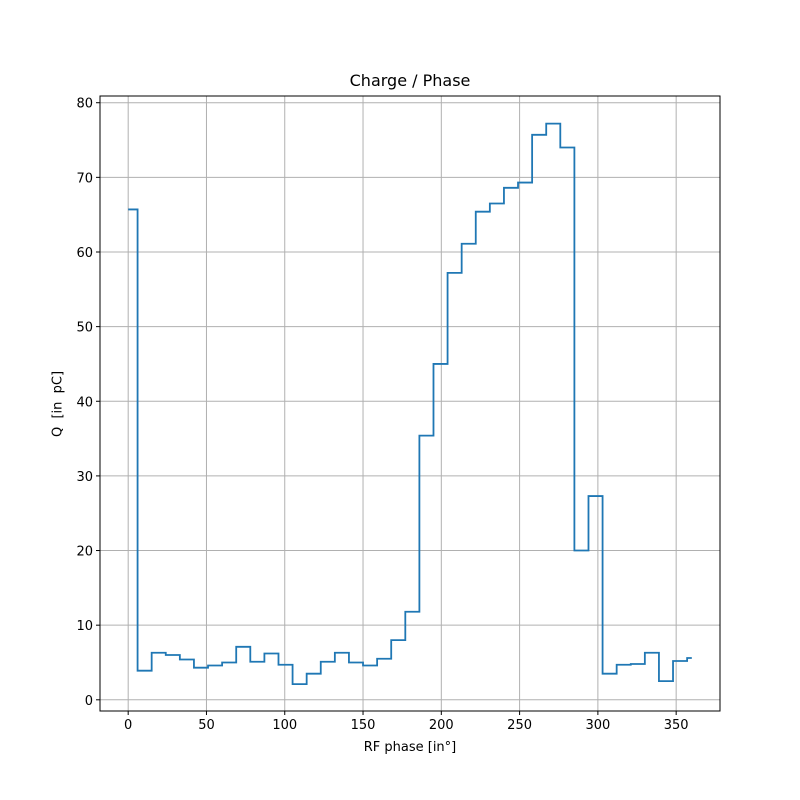 The image size is (800, 800). I want to click on x-tick-label: 350, so click(676, 725).